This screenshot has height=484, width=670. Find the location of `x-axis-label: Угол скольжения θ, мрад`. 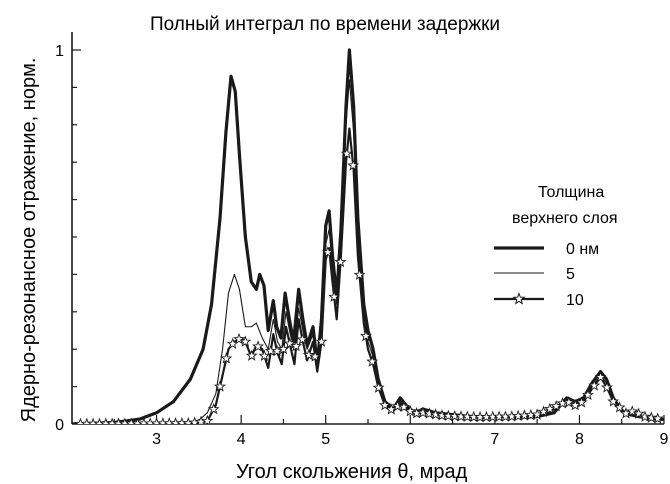

x-axis-label: Угол скольжения θ, мрад is located at coordinates (352, 472).